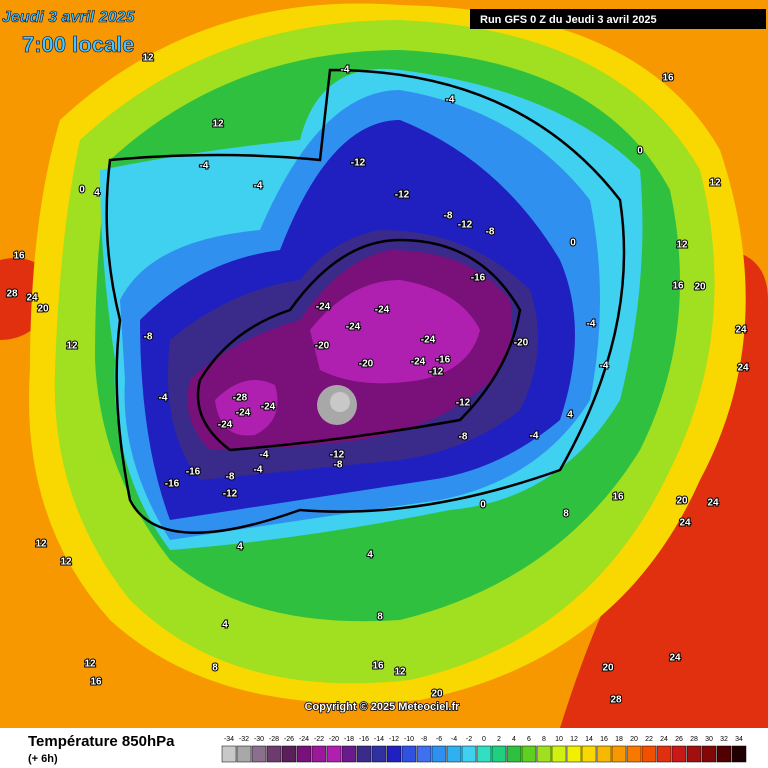 This screenshot has width=768, height=768. I want to click on legend-tick: -32, so click(244, 739).